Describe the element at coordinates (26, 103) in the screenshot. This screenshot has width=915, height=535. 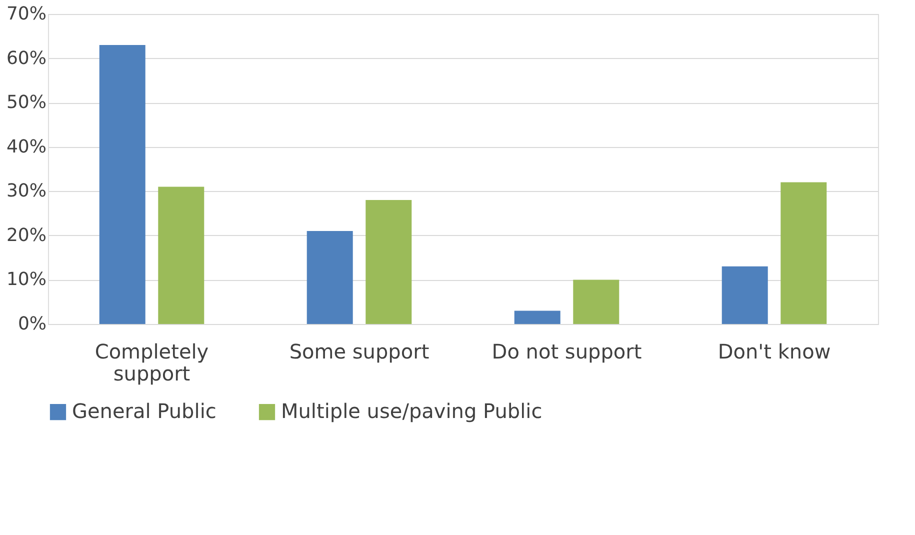
I see `y-tick-label: 50%` at that location.